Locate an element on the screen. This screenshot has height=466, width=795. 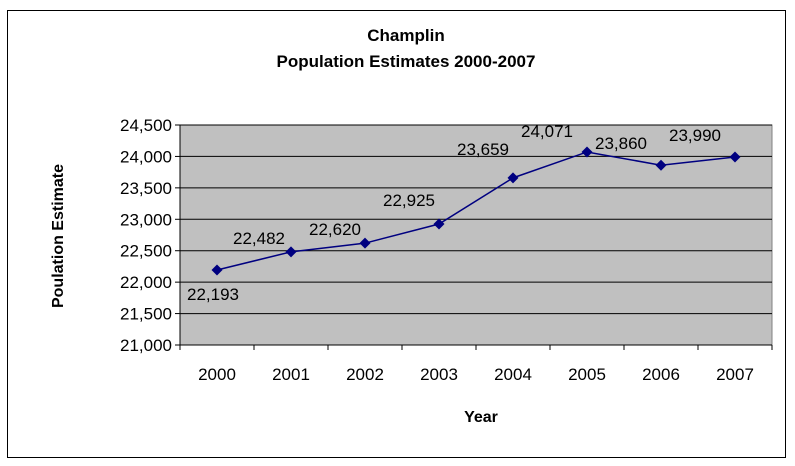
data-label: 23,659 is located at coordinates (483, 149).